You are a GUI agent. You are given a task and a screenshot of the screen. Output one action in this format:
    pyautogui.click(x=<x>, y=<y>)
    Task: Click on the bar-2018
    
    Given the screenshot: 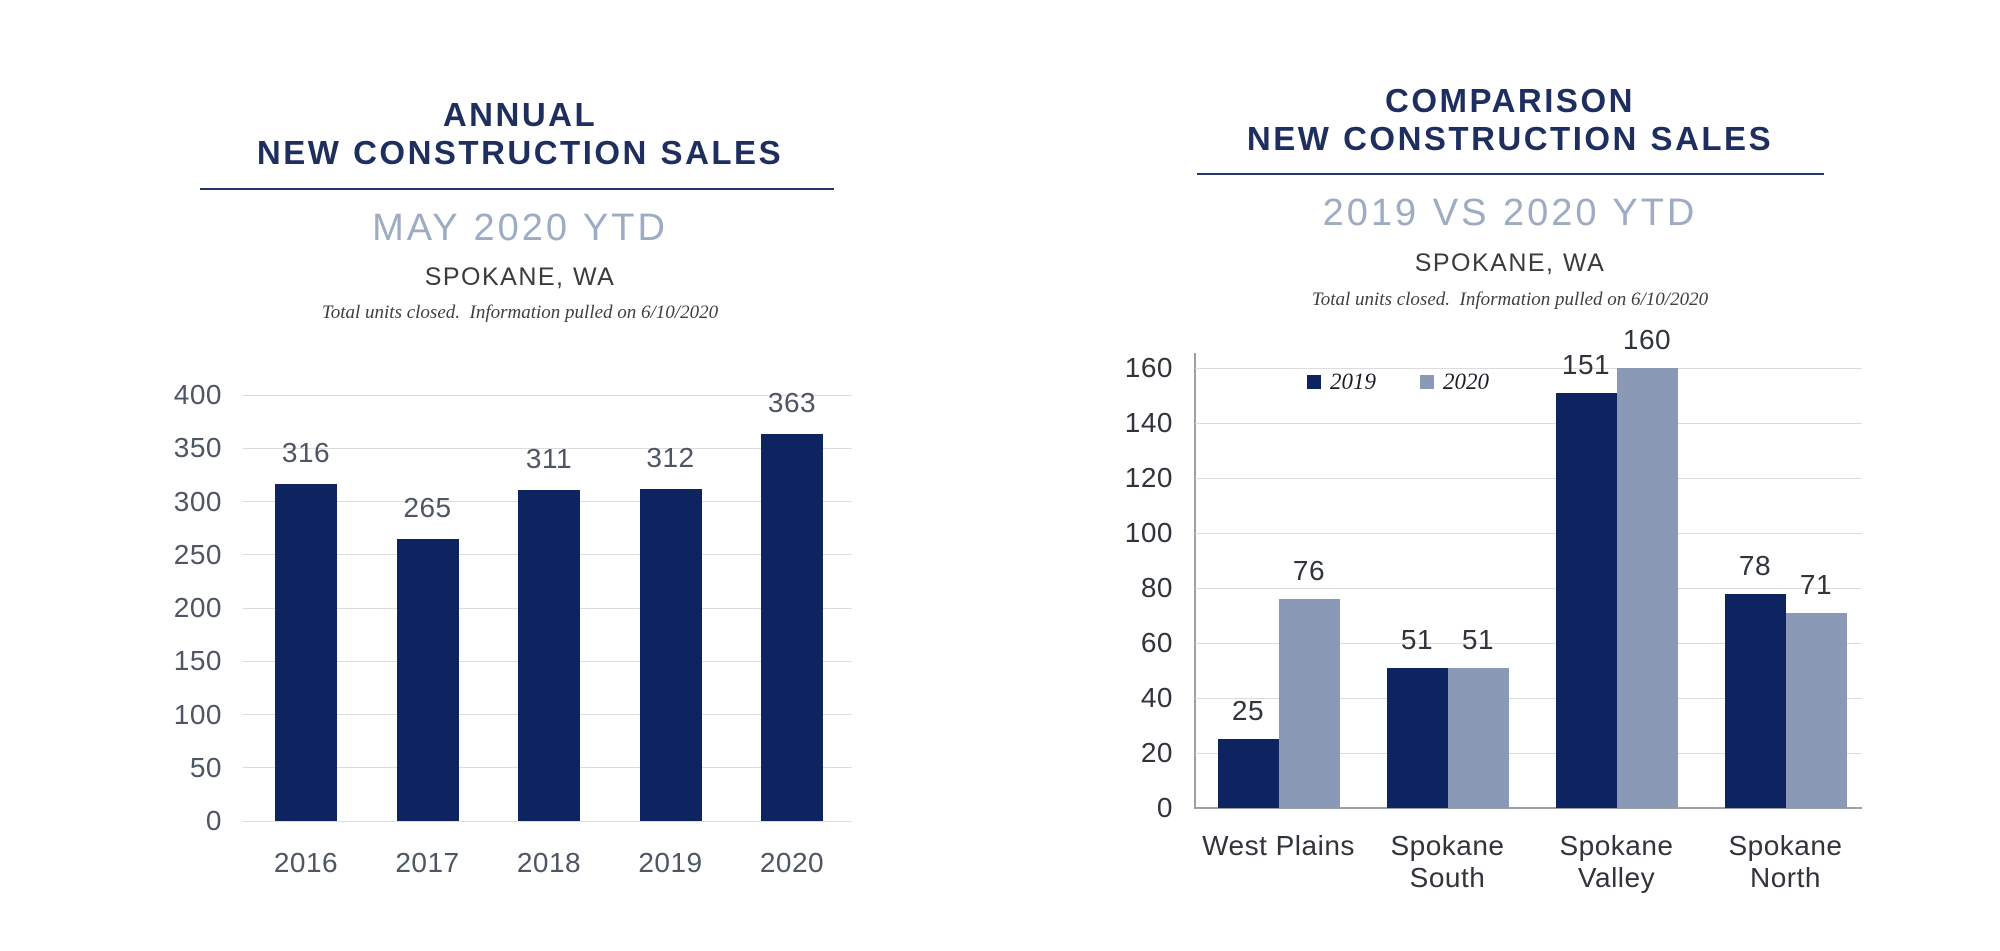 What is the action you would take?
    pyautogui.click(x=549, y=655)
    